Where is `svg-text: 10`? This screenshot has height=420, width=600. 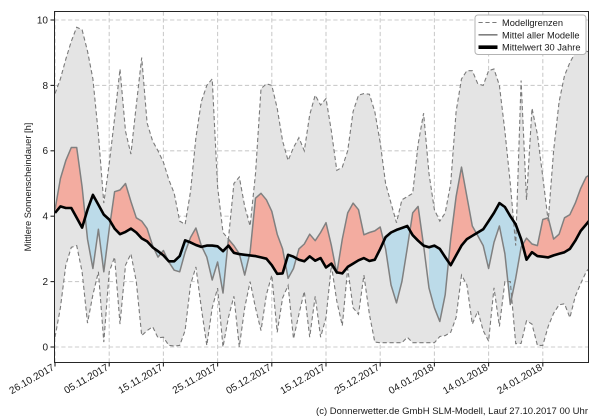
svg-text: 10 is located at coordinates (43, 20).